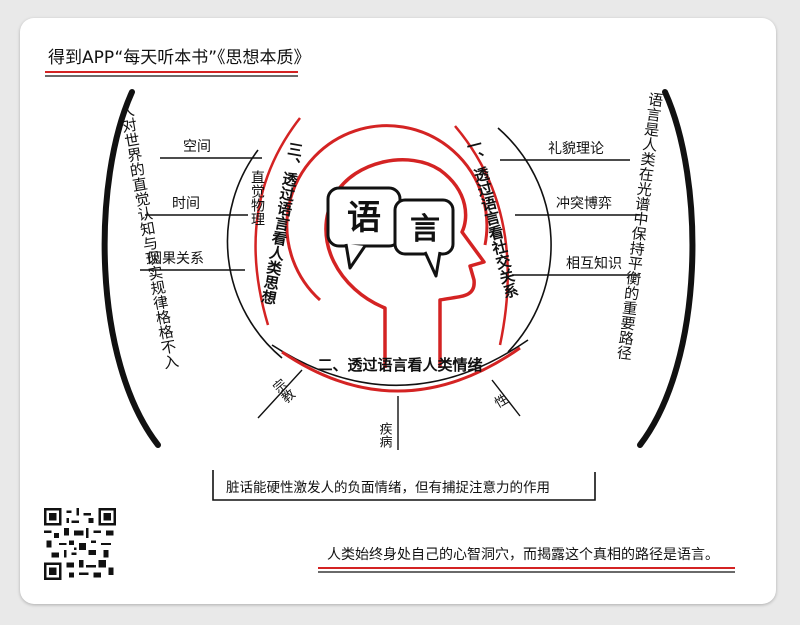 The image size is (800, 625). What do you see at coordinates (639, 226) in the screenshot?
I see `right-arc-text: 语言是人类在光谱中保持平衡的重要路径` at bounding box center [639, 226].